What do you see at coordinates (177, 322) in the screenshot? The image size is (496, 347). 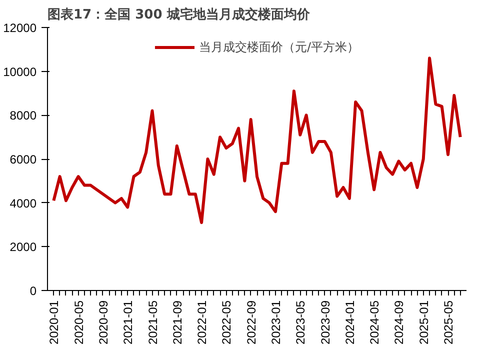 I see `x-tick-label: 2021-09` at bounding box center [177, 322].